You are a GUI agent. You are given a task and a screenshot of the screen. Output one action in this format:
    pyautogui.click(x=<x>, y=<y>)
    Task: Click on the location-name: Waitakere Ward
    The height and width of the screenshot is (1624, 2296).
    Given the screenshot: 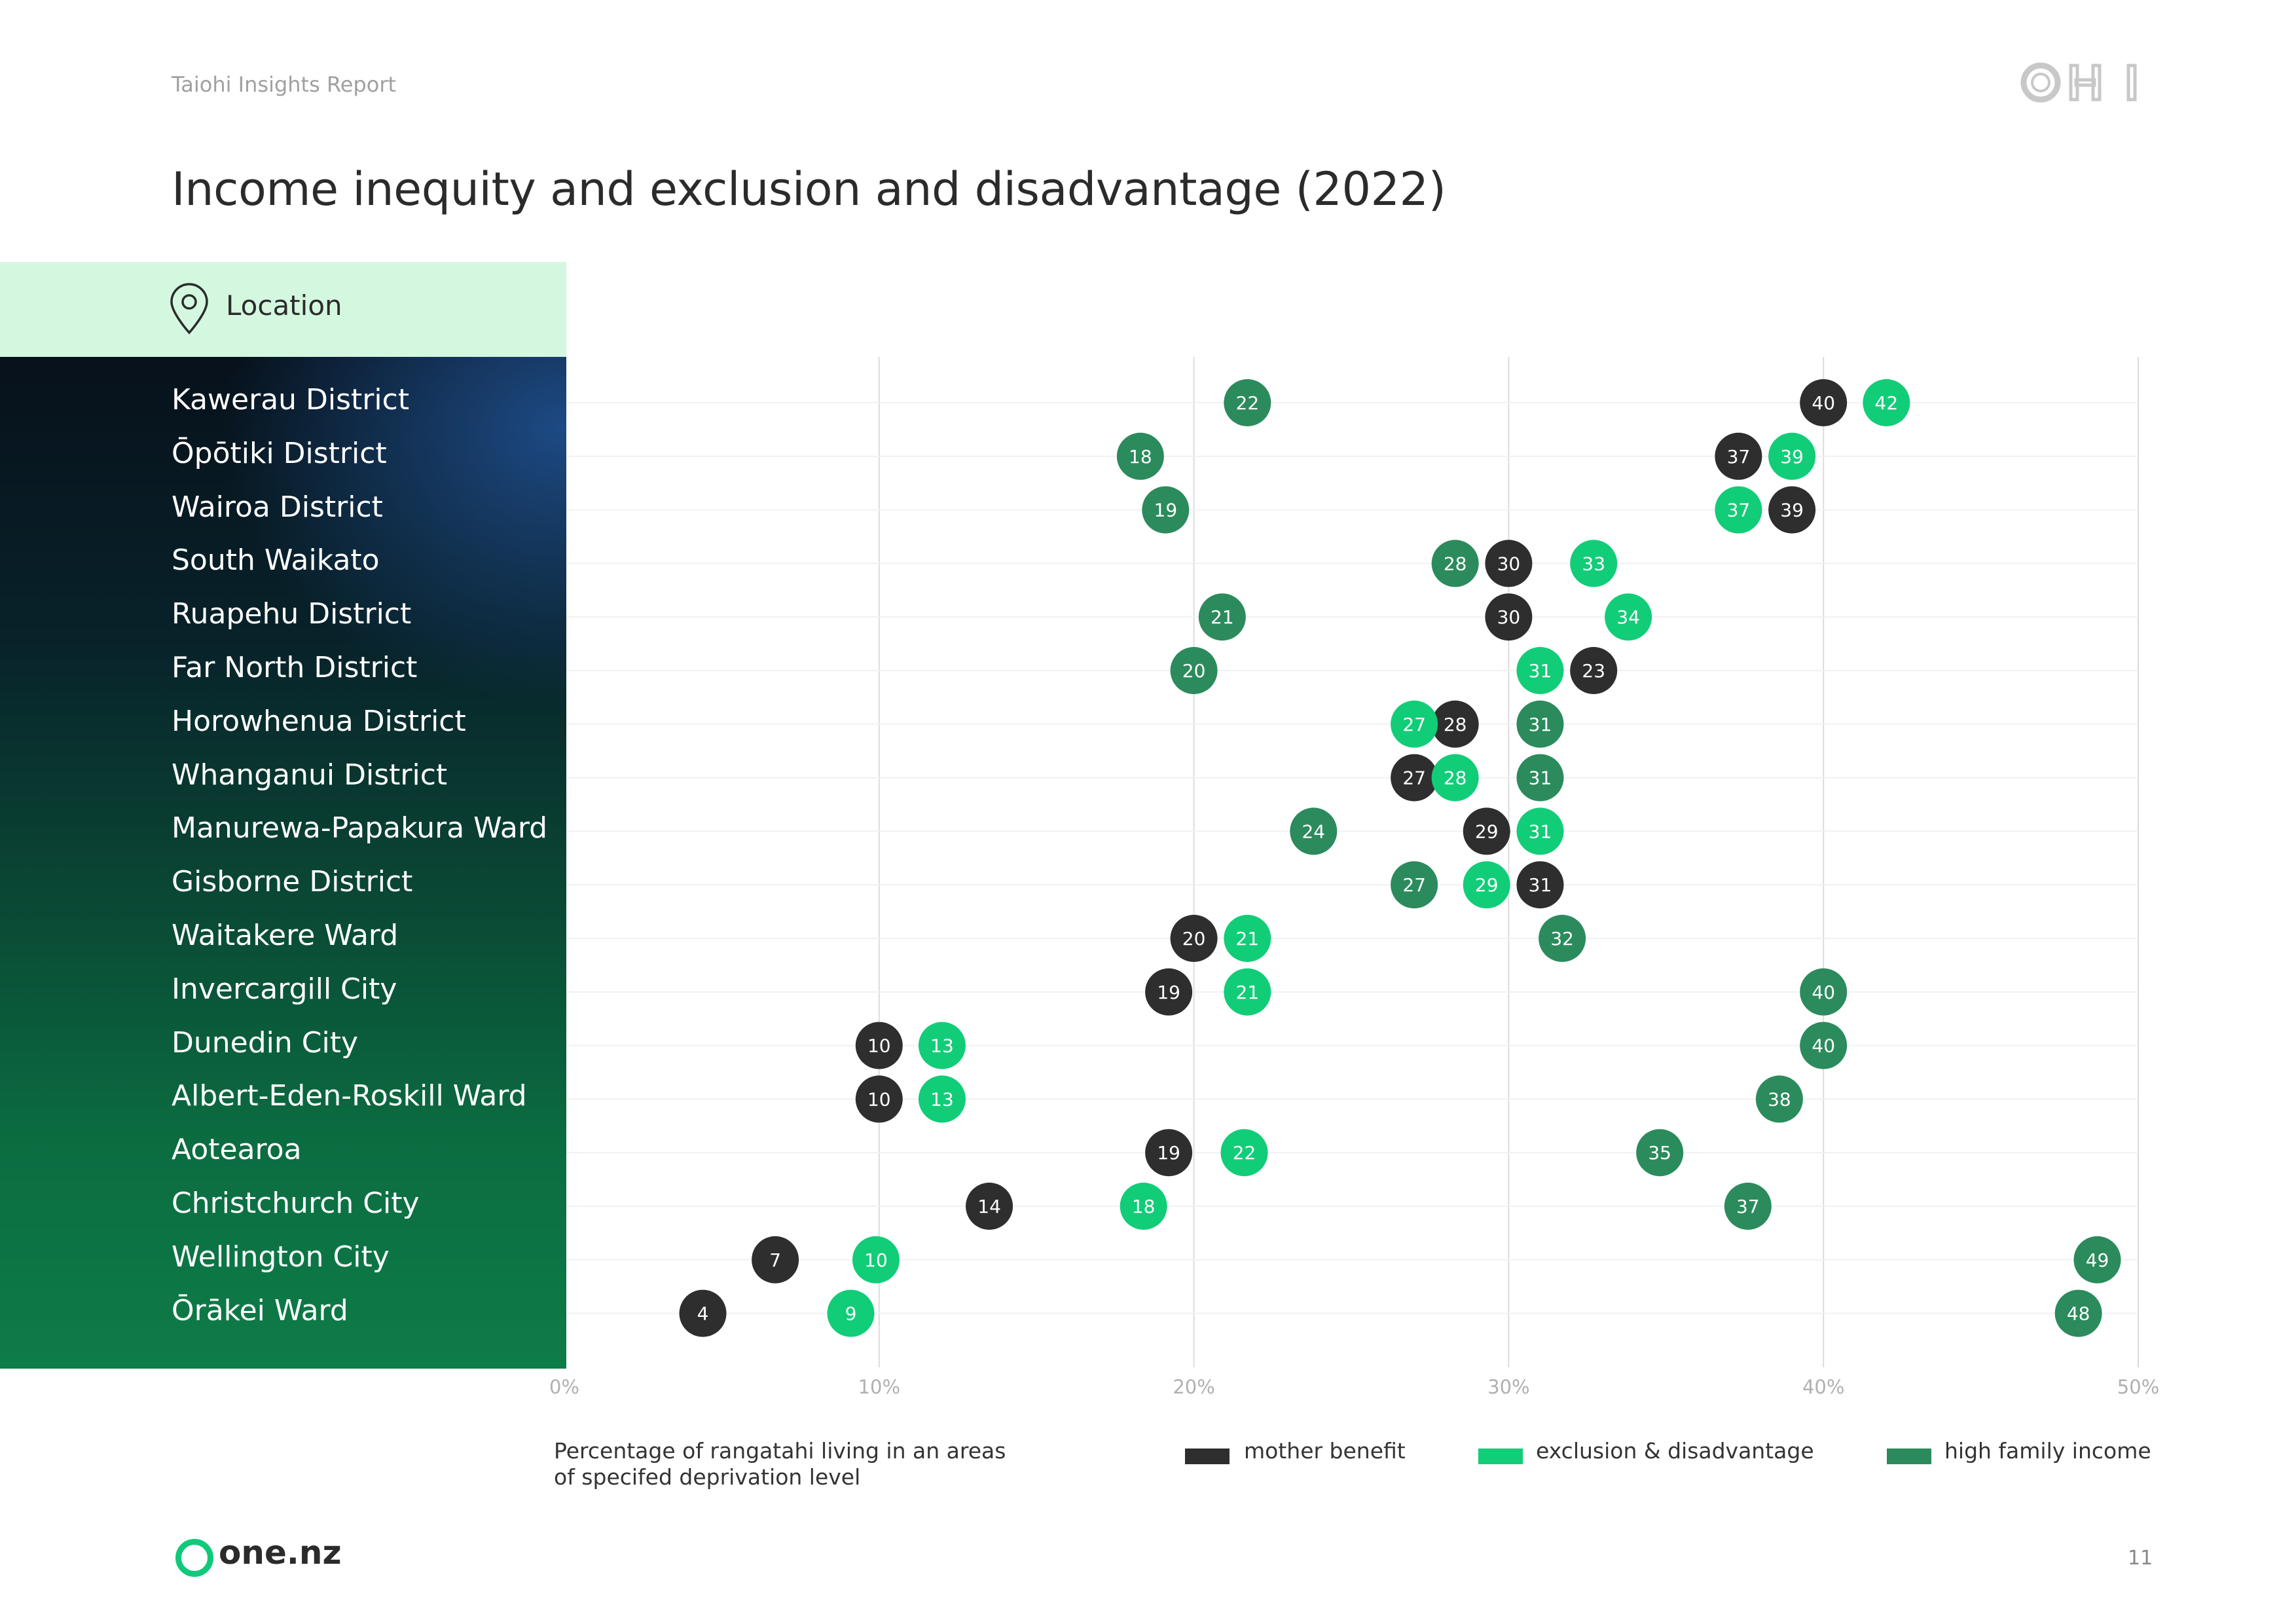 What is the action you would take?
    pyautogui.click(x=285, y=935)
    